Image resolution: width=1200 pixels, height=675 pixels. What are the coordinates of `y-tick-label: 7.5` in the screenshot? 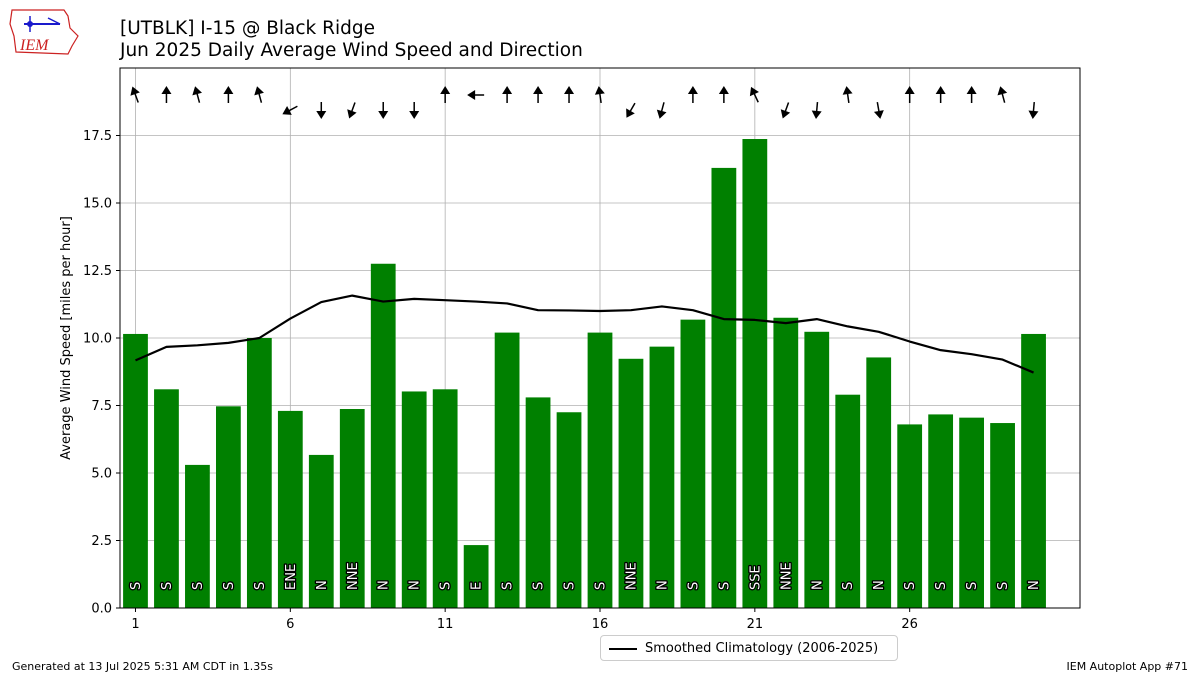 It's located at (101, 406).